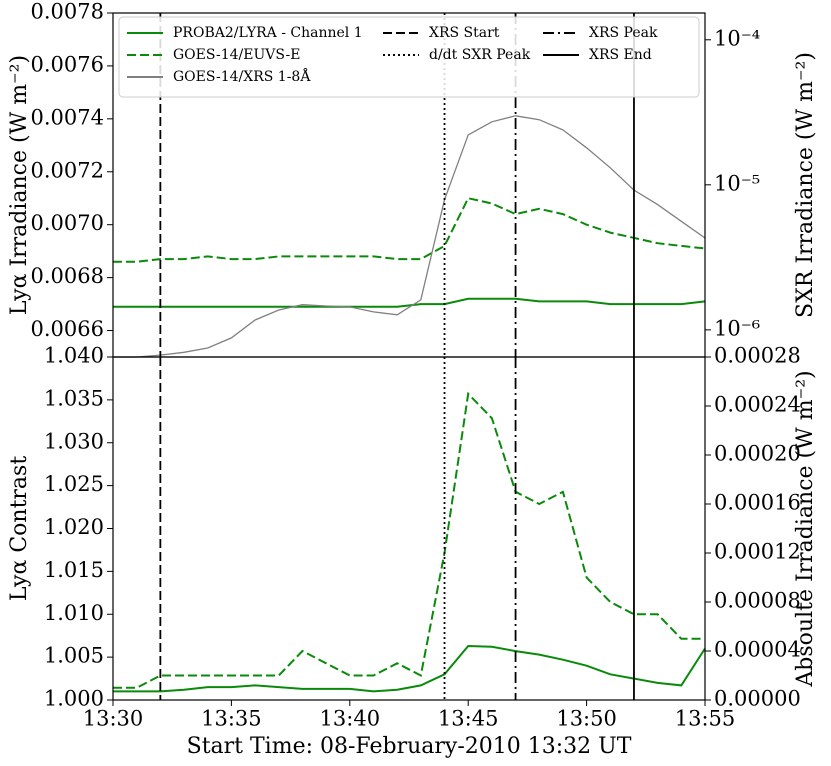 The height and width of the screenshot is (766, 831). What do you see at coordinates (757, 503) in the screenshot?
I see `y2-tick-label: 0.00016` at bounding box center [757, 503].